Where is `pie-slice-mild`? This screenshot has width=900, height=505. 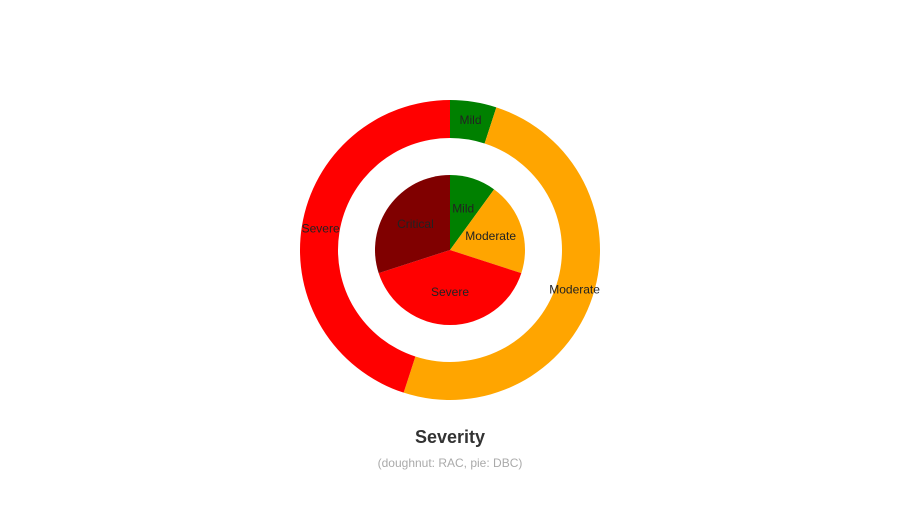 pie-slice-mild is located at coordinates (472, 212).